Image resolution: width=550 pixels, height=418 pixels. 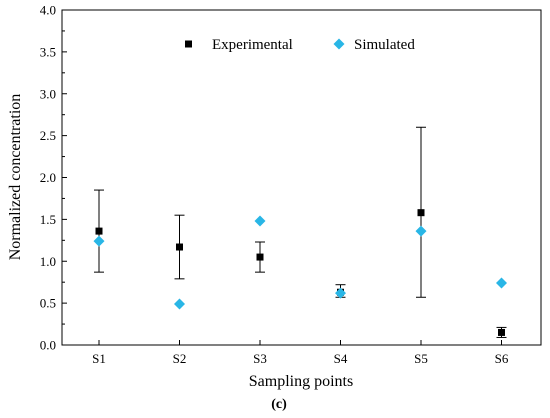 I want to click on experimental-point-s6, so click(x=501, y=332).